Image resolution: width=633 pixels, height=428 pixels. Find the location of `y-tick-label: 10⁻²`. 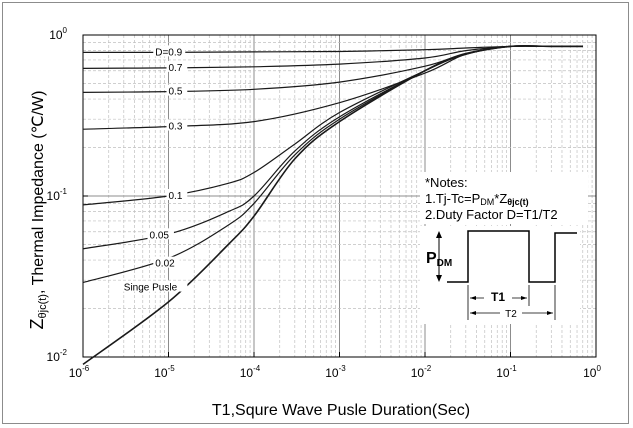

y-tick-label: 10⁻² is located at coordinates (57, 356).